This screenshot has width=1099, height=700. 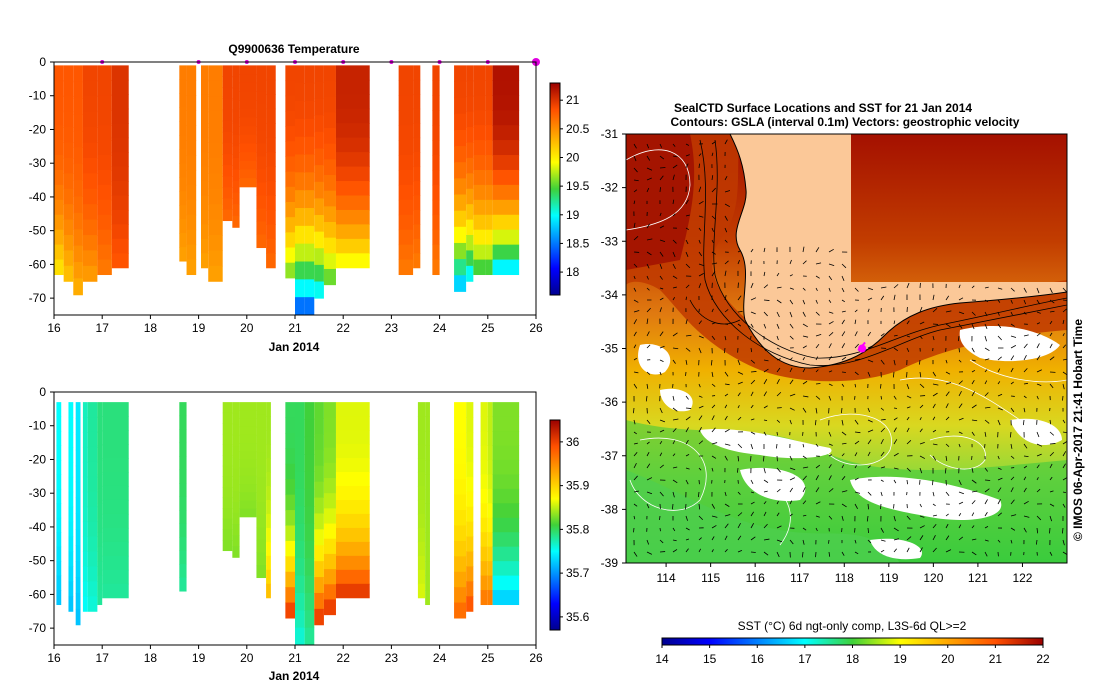 I want to click on salinity-x-axis: 16 17 18 19 20 21 22 23 24 25 26, so click(x=295, y=655).